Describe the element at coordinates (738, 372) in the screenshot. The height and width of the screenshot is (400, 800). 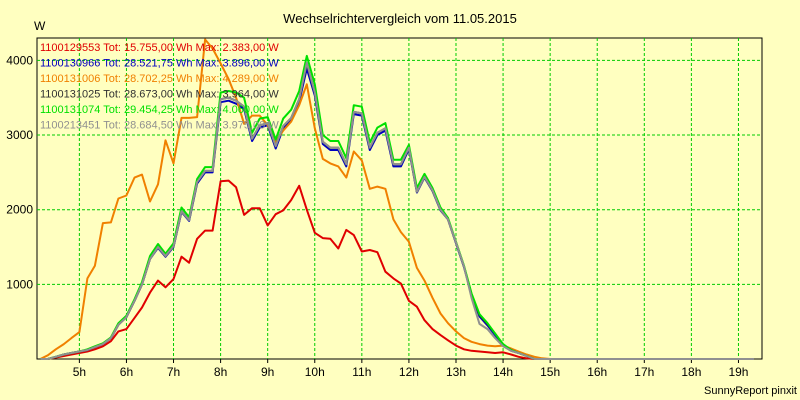
I see `x-tick-label: 19h` at that location.